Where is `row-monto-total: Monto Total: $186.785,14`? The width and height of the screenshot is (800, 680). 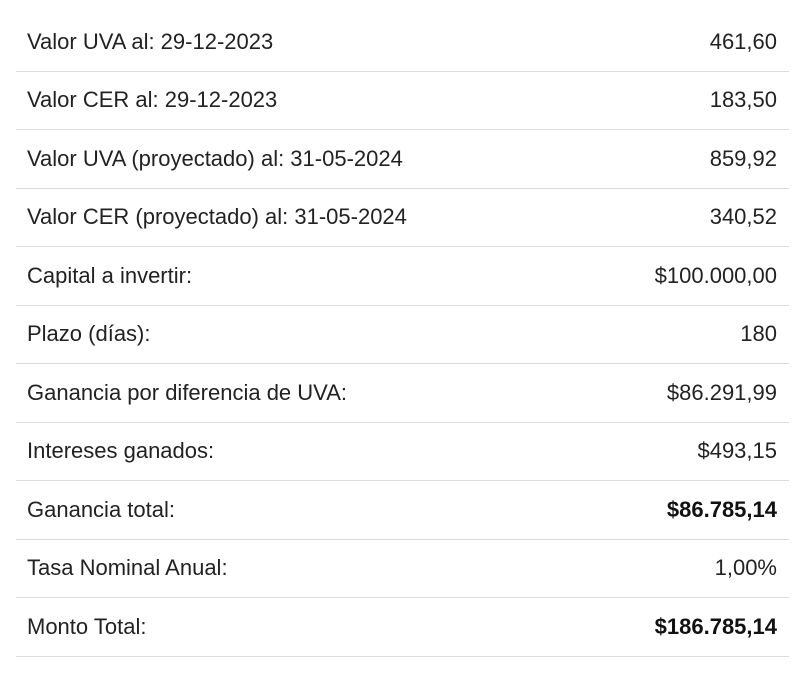
row-monto-total: Monto Total: $186.785,14 is located at coordinates (402, 627).